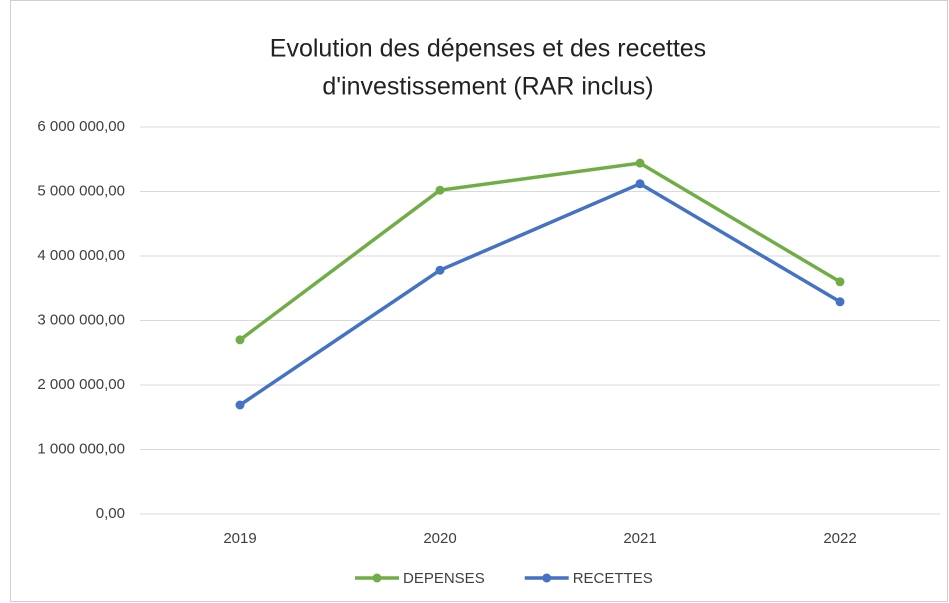 The height and width of the screenshot is (603, 949). What do you see at coordinates (81, 319) in the screenshot?
I see `y-tick-label: 3 000 000,00` at bounding box center [81, 319].